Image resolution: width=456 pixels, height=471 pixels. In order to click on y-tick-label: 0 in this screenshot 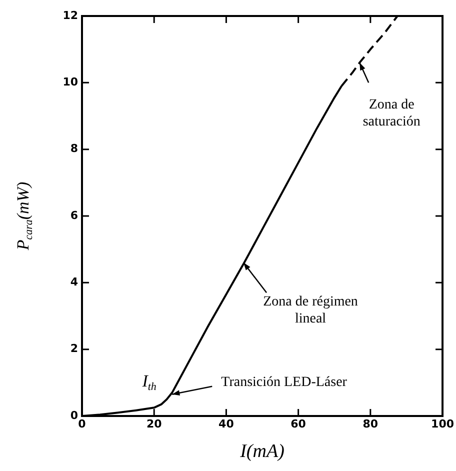, I will do `click(74, 415)`.